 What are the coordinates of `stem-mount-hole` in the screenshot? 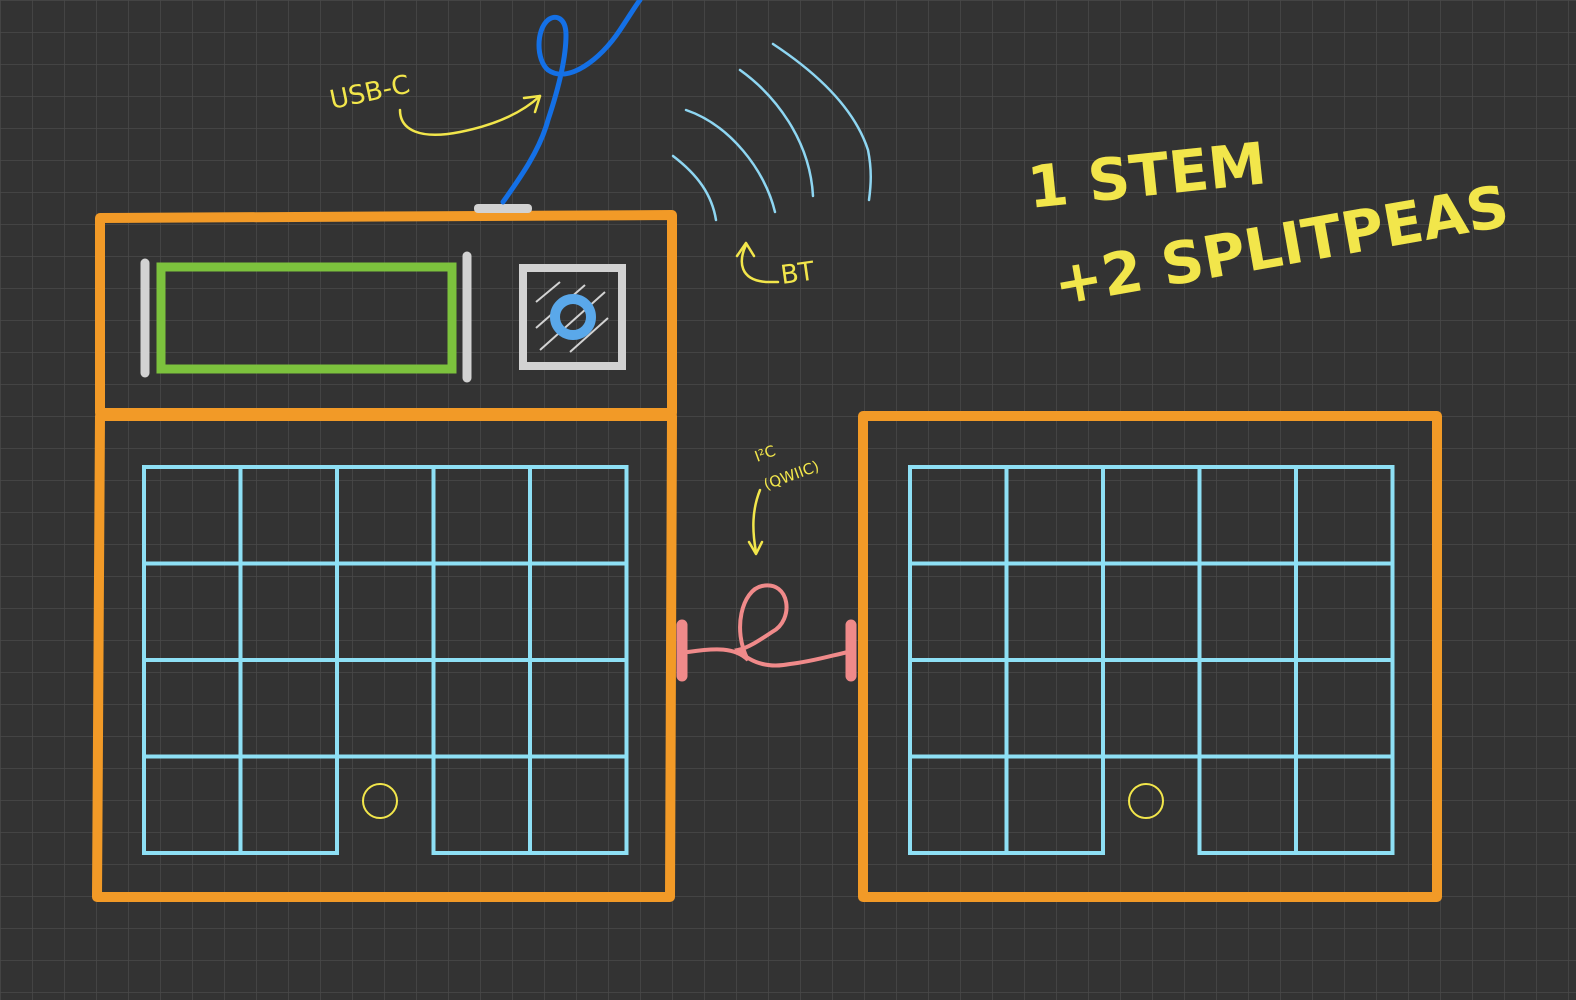 It's located at (380, 801).